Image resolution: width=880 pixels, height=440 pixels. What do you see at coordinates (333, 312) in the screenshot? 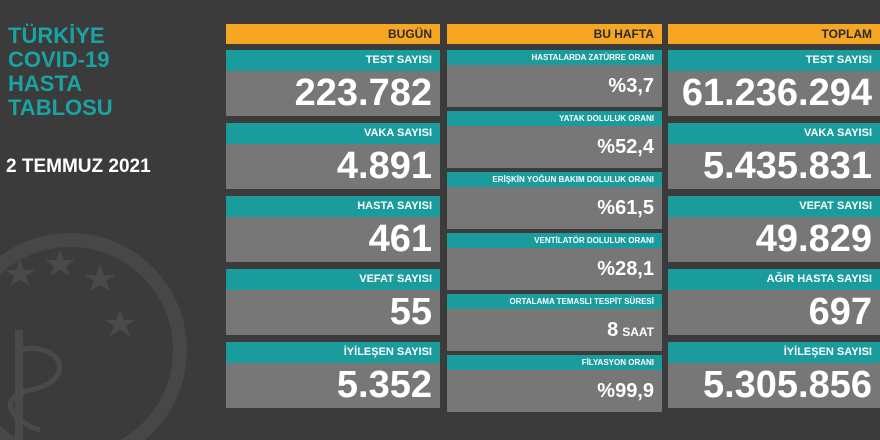
I see `card-value-box: 55` at bounding box center [333, 312].